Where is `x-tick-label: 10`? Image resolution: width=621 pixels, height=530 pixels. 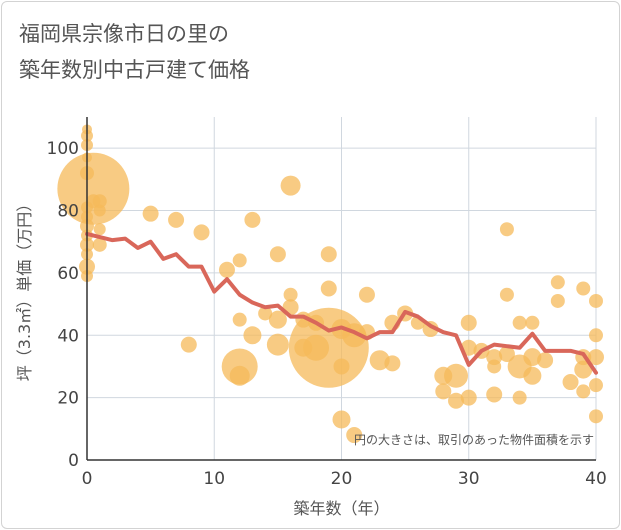 x-tick-label: 10 is located at coordinates (214, 479).